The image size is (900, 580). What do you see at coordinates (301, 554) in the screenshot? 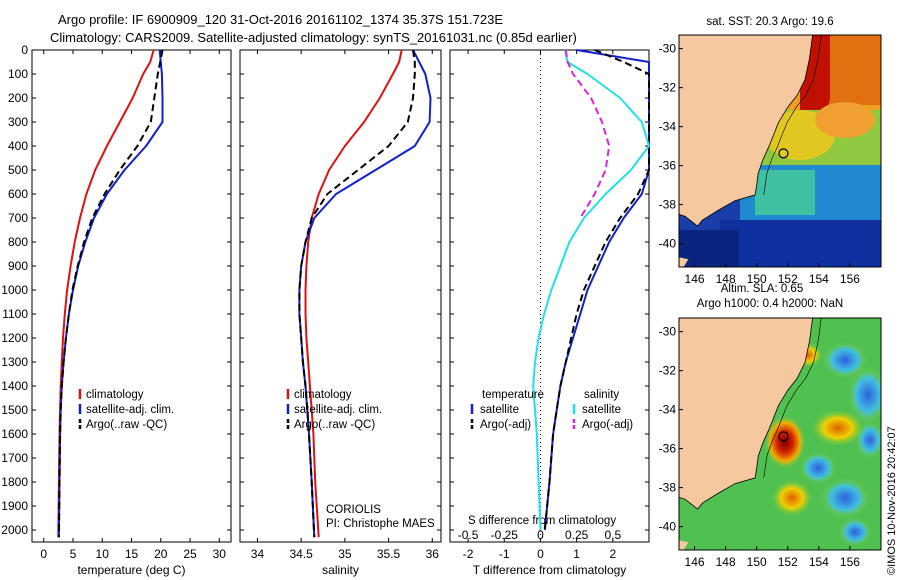
I see `x-tick-label: 34.5` at bounding box center [301, 554].